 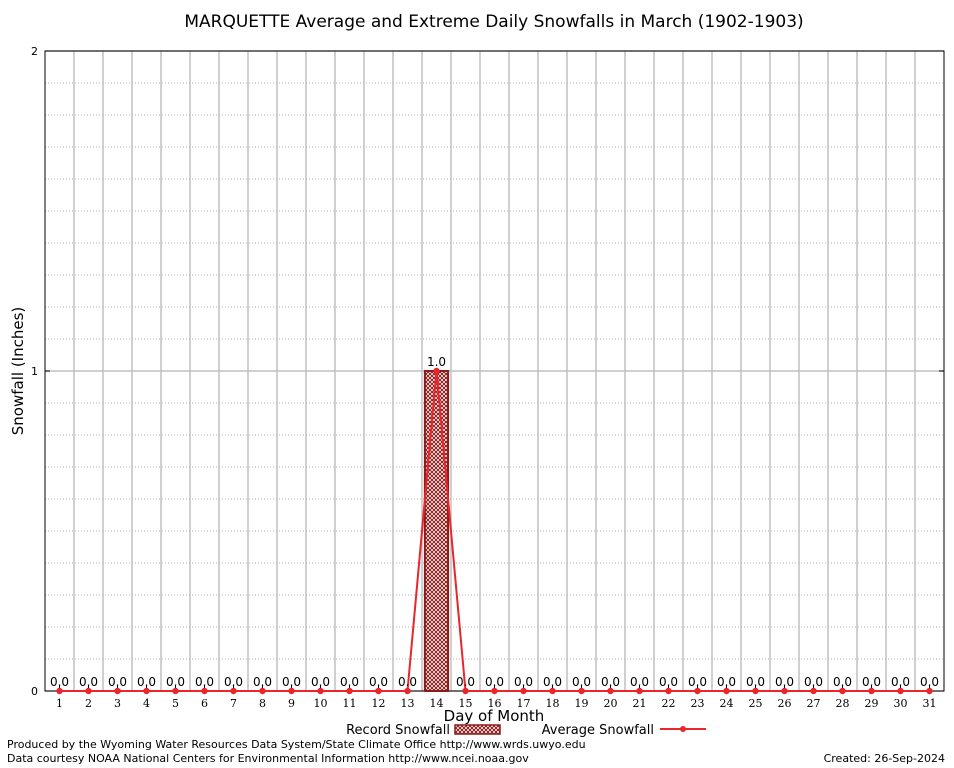 What do you see at coordinates (640, 703) in the screenshot?
I see `x-tick-label: 21` at bounding box center [640, 703].